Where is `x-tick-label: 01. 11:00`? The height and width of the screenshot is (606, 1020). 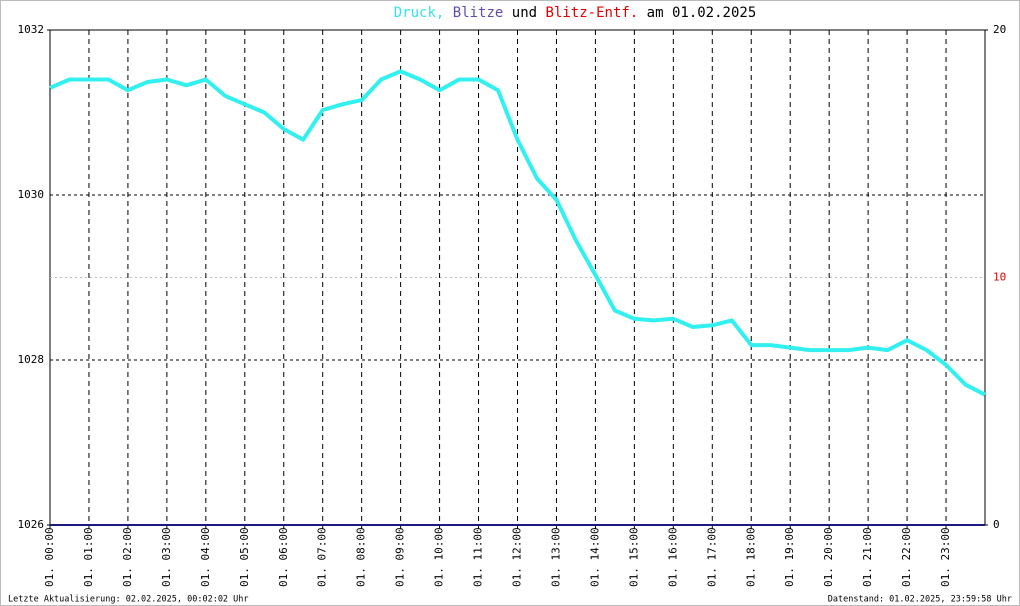
x-tick-label: 01. 11:00 is located at coordinates (478, 557).